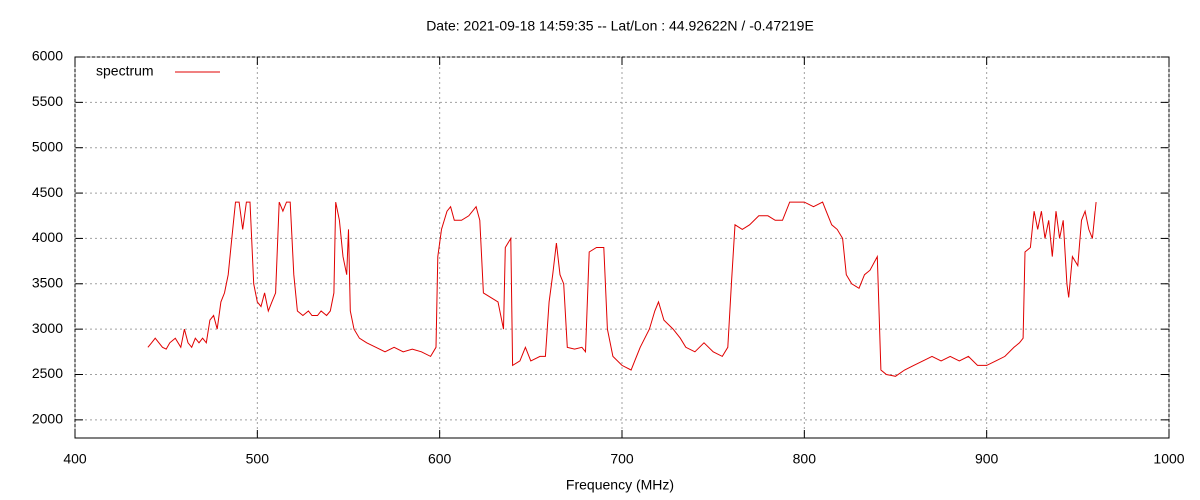 The height and width of the screenshot is (500, 1200). Describe the element at coordinates (258, 459) in the screenshot. I see `x-tick-label: 500` at that location.